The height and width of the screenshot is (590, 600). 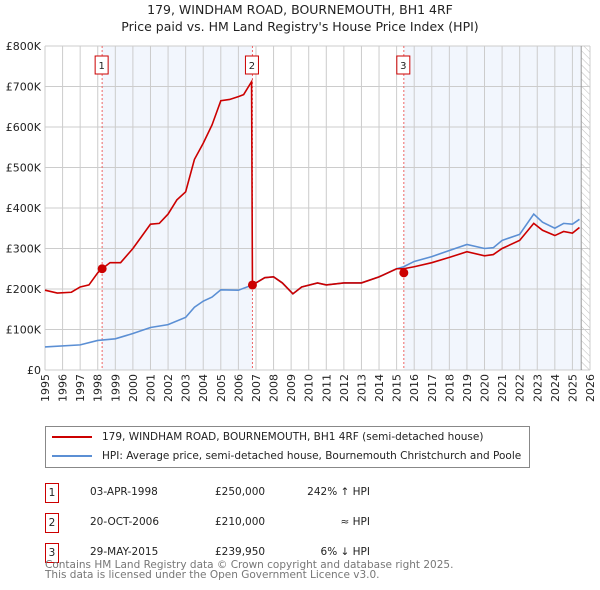 What do you see at coordinates (24, 249) in the screenshot?
I see `y-tick-label: £300K` at bounding box center [24, 249].